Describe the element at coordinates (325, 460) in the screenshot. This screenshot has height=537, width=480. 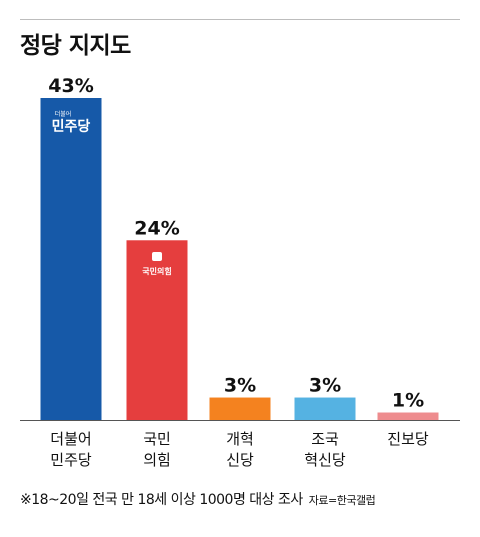
I see `category-label-3-1: 혁신당` at that location.